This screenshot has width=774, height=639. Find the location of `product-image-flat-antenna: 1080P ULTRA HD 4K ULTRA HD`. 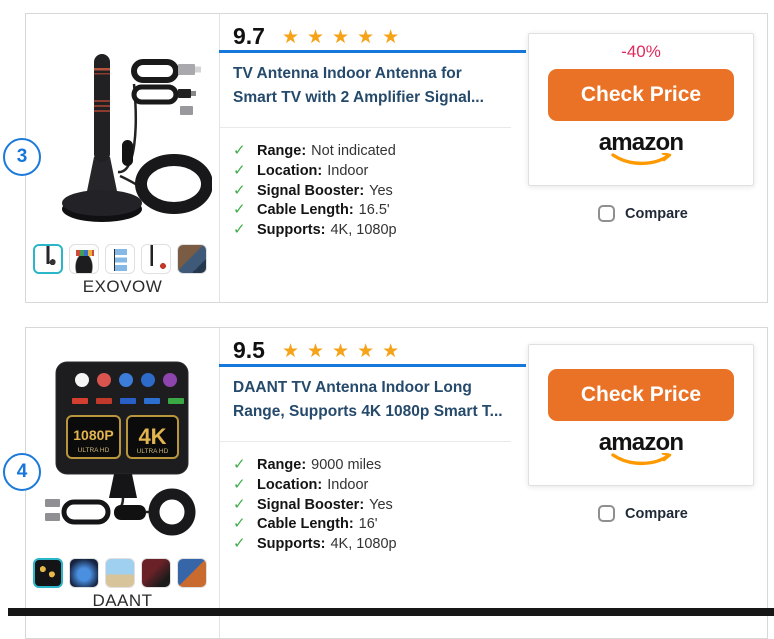

product-image-flat-antenna: 1080P ULTRA HD 4K ULTRA HD is located at coordinates (123, 455).